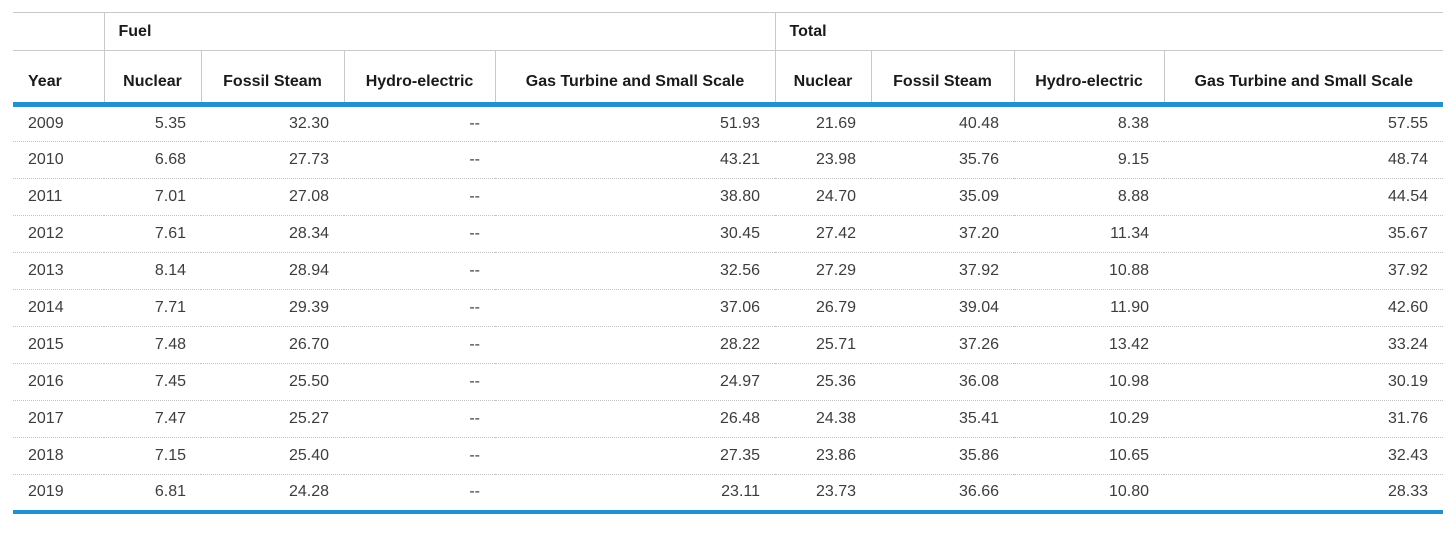 Image resolution: width=1456 pixels, height=534 pixels. Describe the element at coordinates (272, 419) in the screenshot. I see `value-cell: 25.27` at that location.